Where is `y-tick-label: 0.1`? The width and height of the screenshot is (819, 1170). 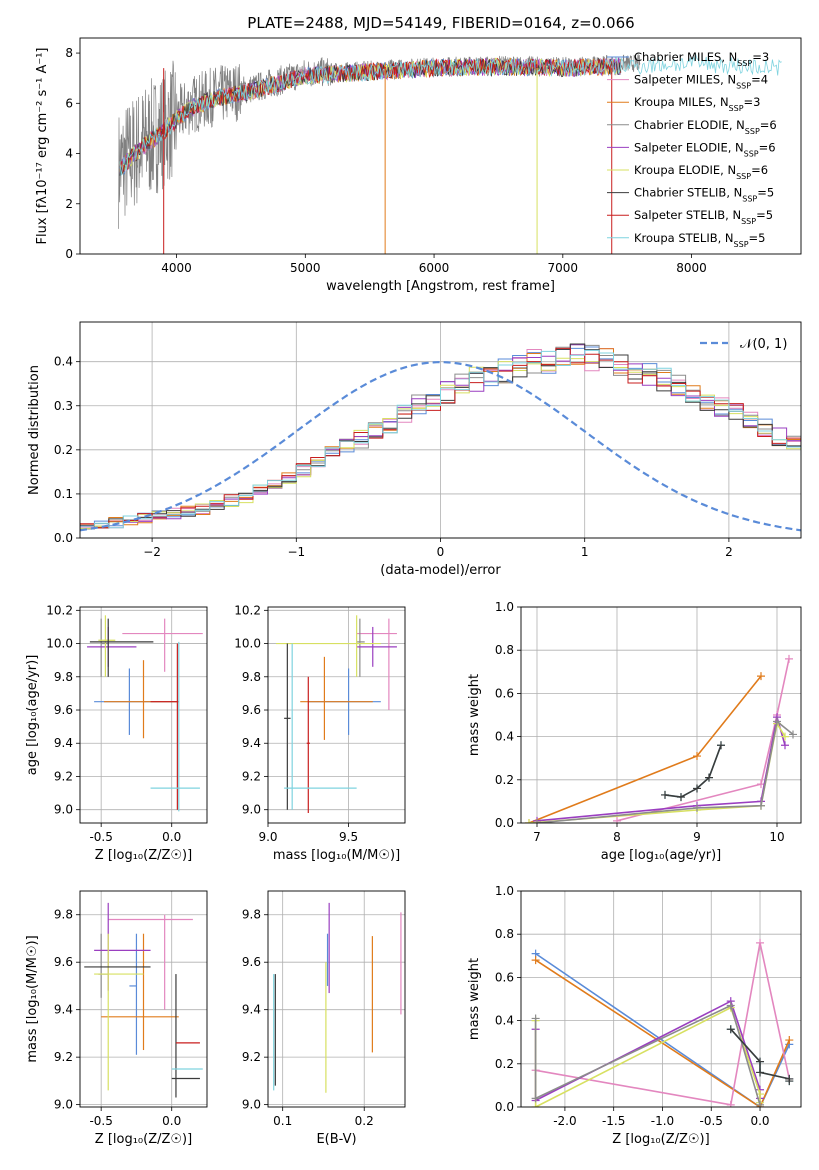
y-tick-label: 0.1 is located at coordinates (63, 494).